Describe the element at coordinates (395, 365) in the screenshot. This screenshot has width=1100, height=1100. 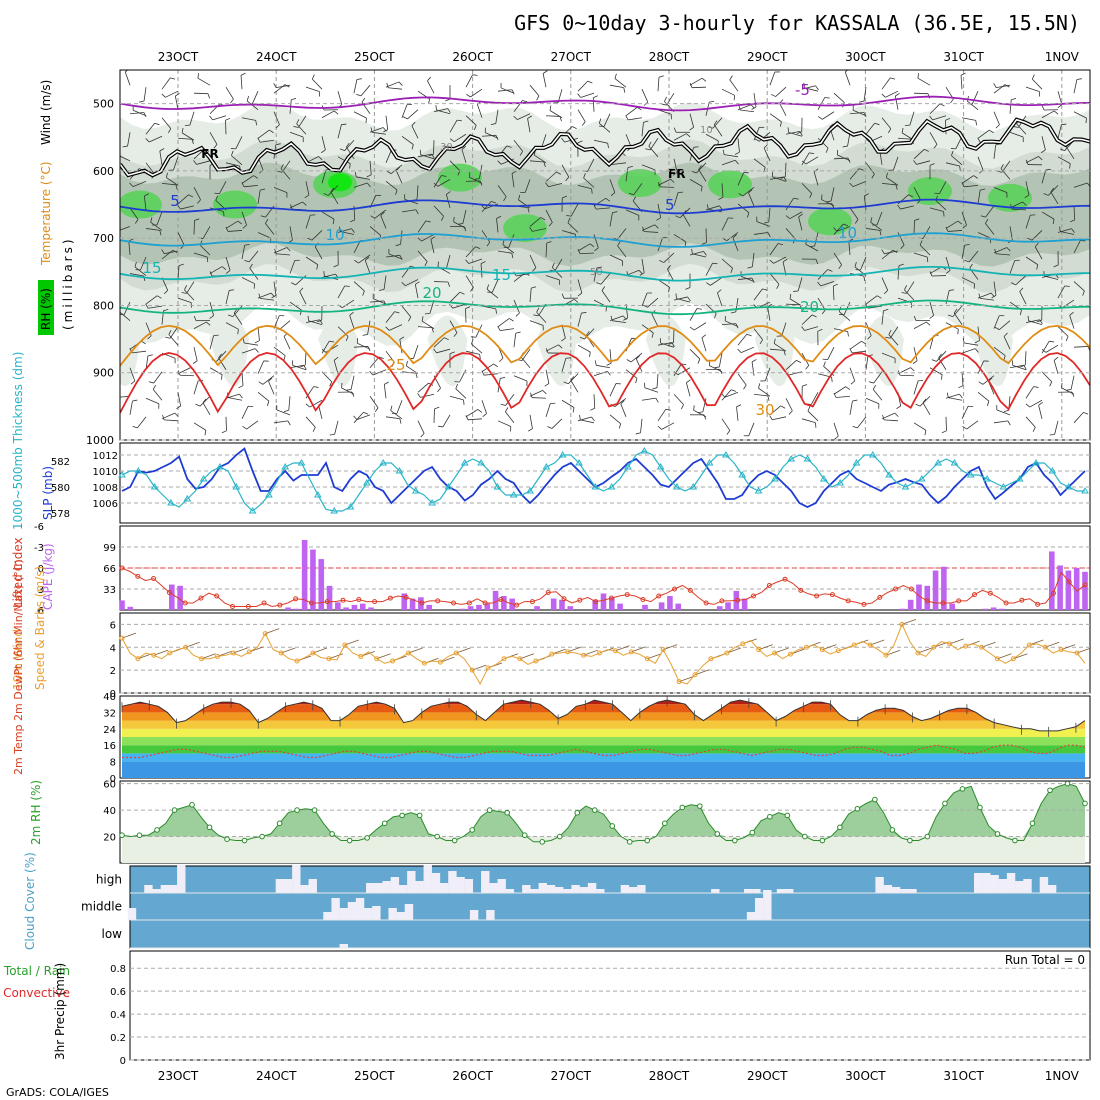
I see `isotherm-label: 25` at that location.